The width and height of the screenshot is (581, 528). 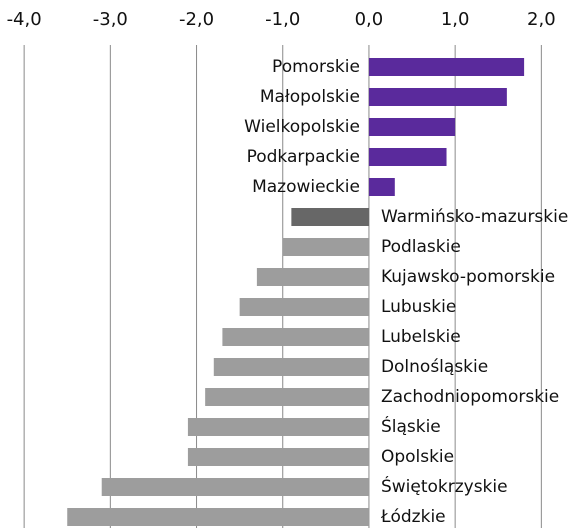 What do you see at coordinates (421, 247) in the screenshot?
I see `category-label: Podlaskie` at bounding box center [421, 247].